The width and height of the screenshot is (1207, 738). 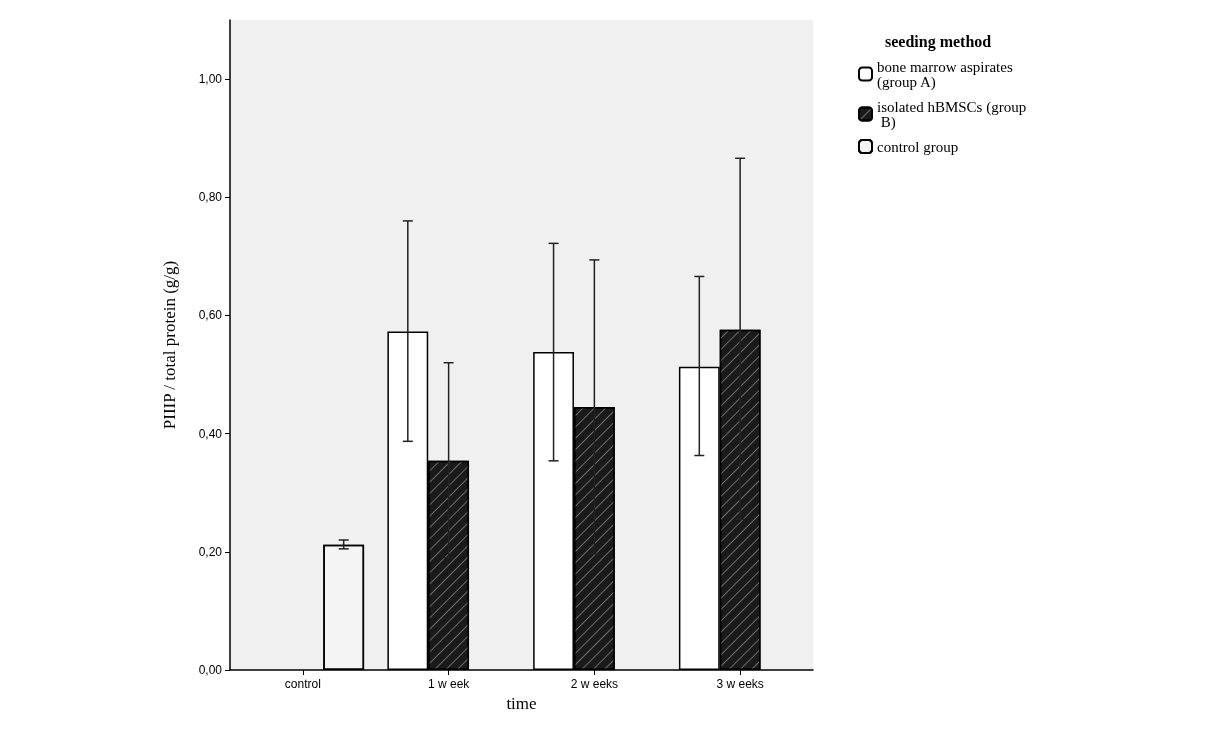 What do you see at coordinates (210, 551) in the screenshot?
I see `y-tick-label: 0,20` at bounding box center [210, 551].